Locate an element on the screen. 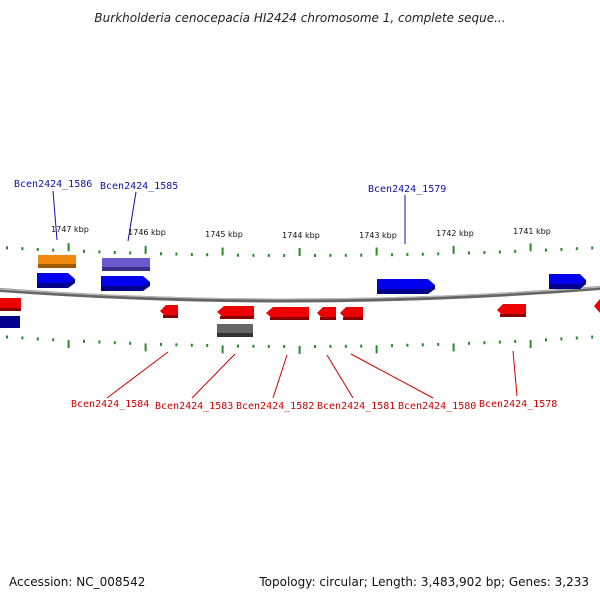  scale-label: 1747 kbp is located at coordinates (70, 229).